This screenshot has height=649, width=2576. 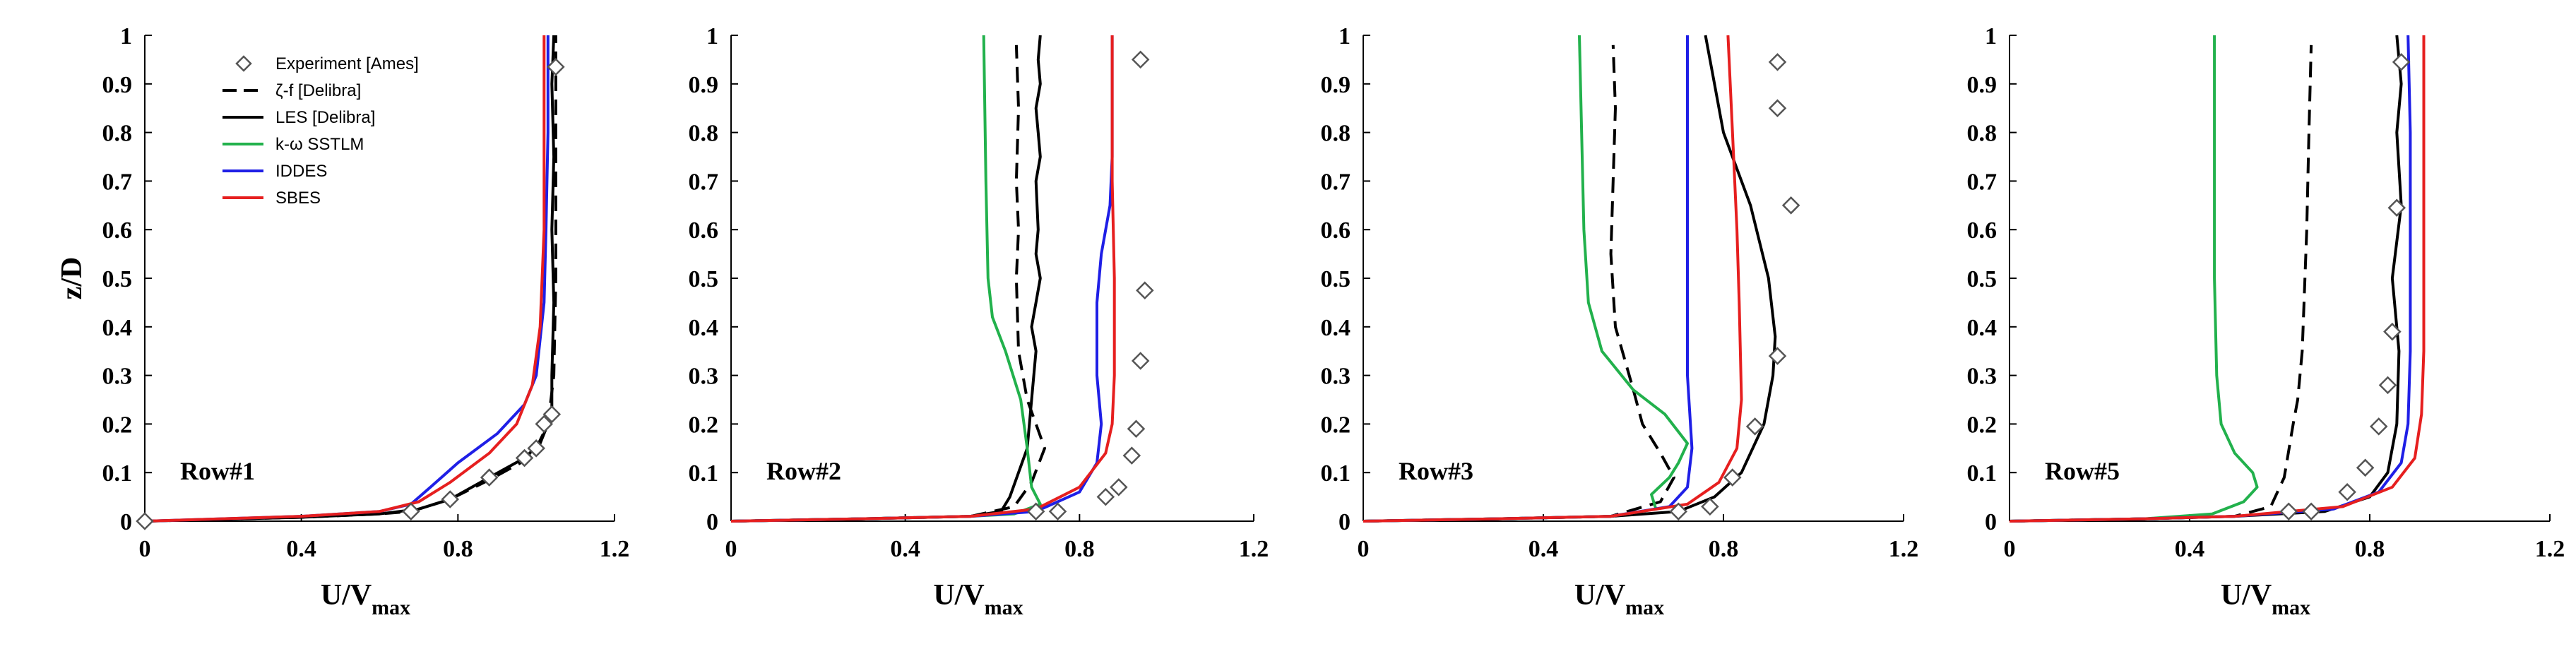 I want to click on legend-label-sstlm: k-ω SSTLM, so click(x=319, y=144).